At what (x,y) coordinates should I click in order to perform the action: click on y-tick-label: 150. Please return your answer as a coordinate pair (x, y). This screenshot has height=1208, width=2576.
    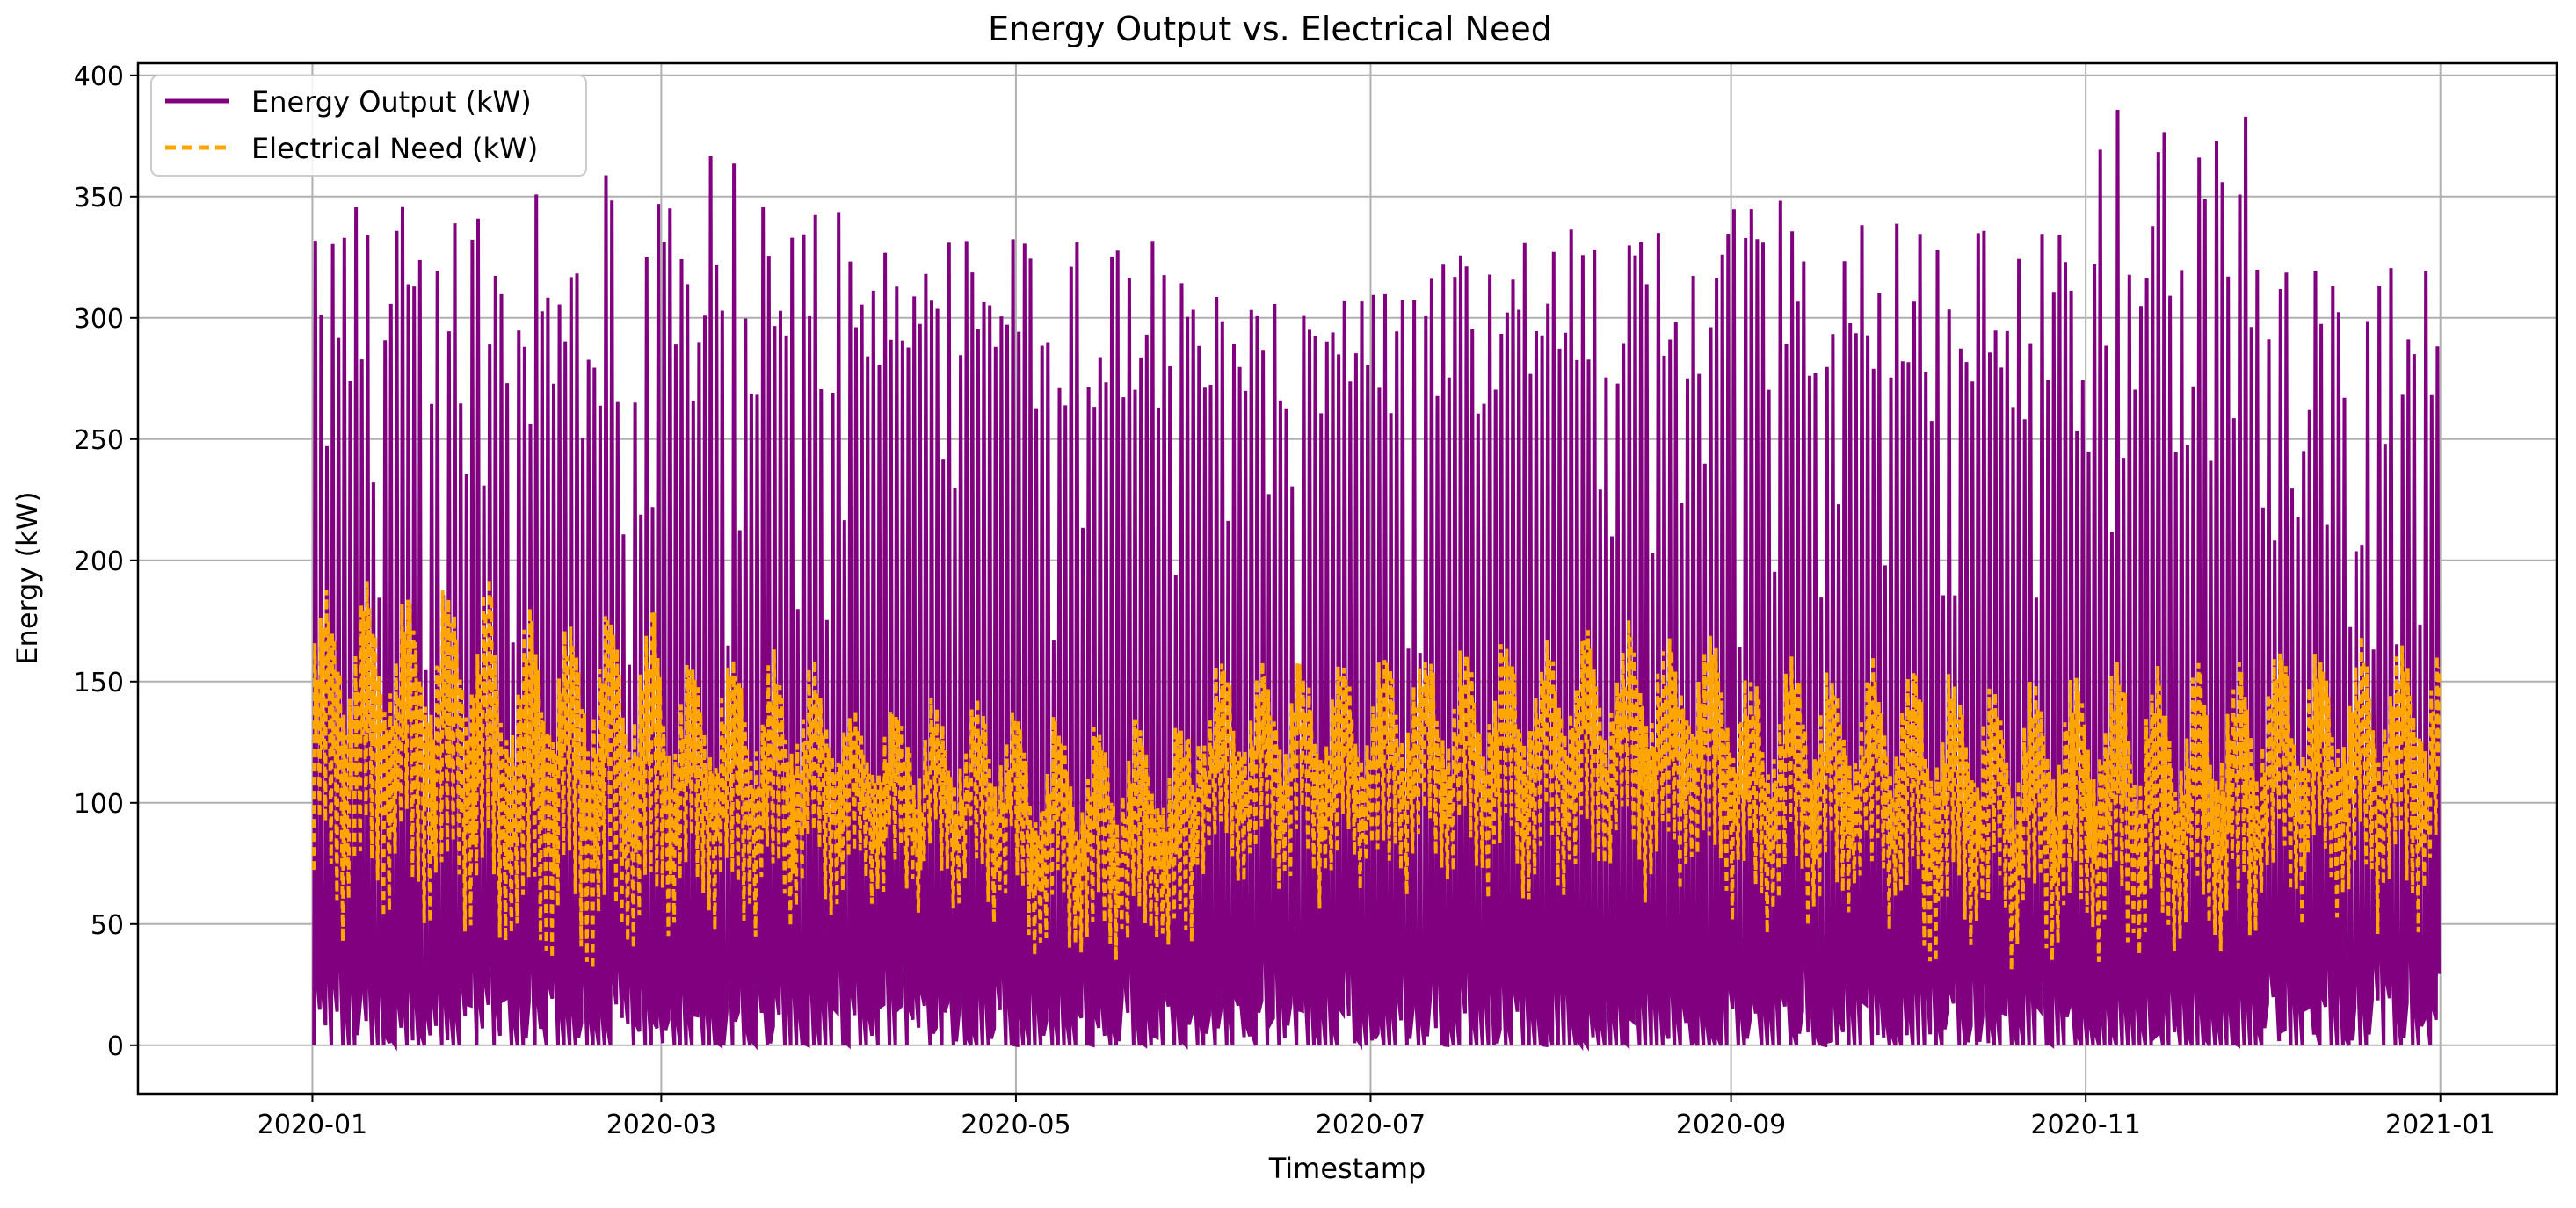
    Looking at the image, I should click on (99, 683).